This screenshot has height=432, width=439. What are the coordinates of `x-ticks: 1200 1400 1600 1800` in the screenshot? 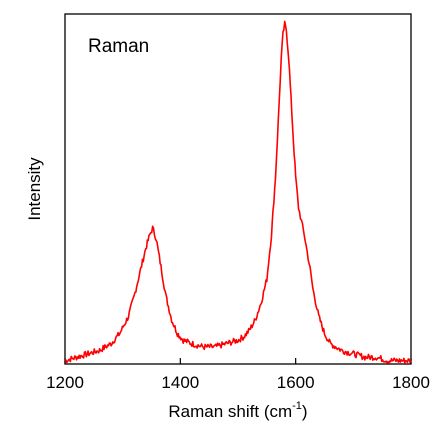 It's located at (238, 375).